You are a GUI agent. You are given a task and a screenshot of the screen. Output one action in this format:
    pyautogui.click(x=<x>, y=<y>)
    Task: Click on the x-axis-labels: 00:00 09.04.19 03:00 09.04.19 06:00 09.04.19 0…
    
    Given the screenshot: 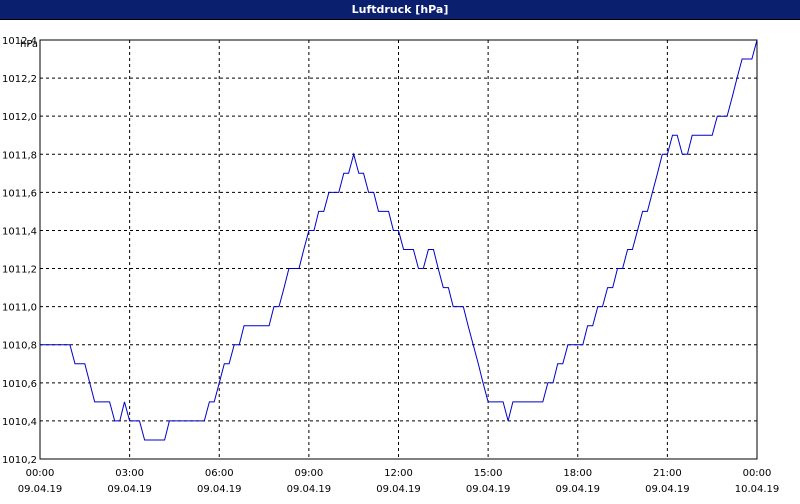 What is the action you would take?
    pyautogui.click(x=399, y=481)
    